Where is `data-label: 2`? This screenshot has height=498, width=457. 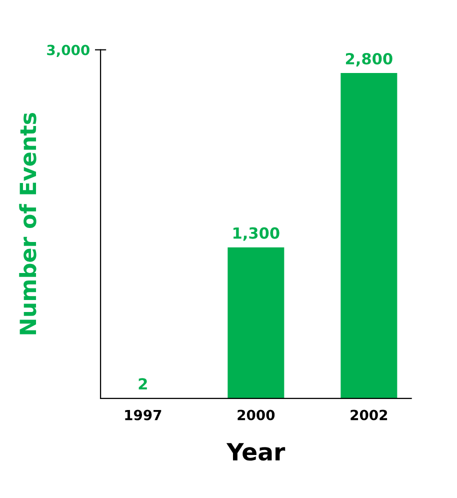 data-label: 2 is located at coordinates (142, 384).